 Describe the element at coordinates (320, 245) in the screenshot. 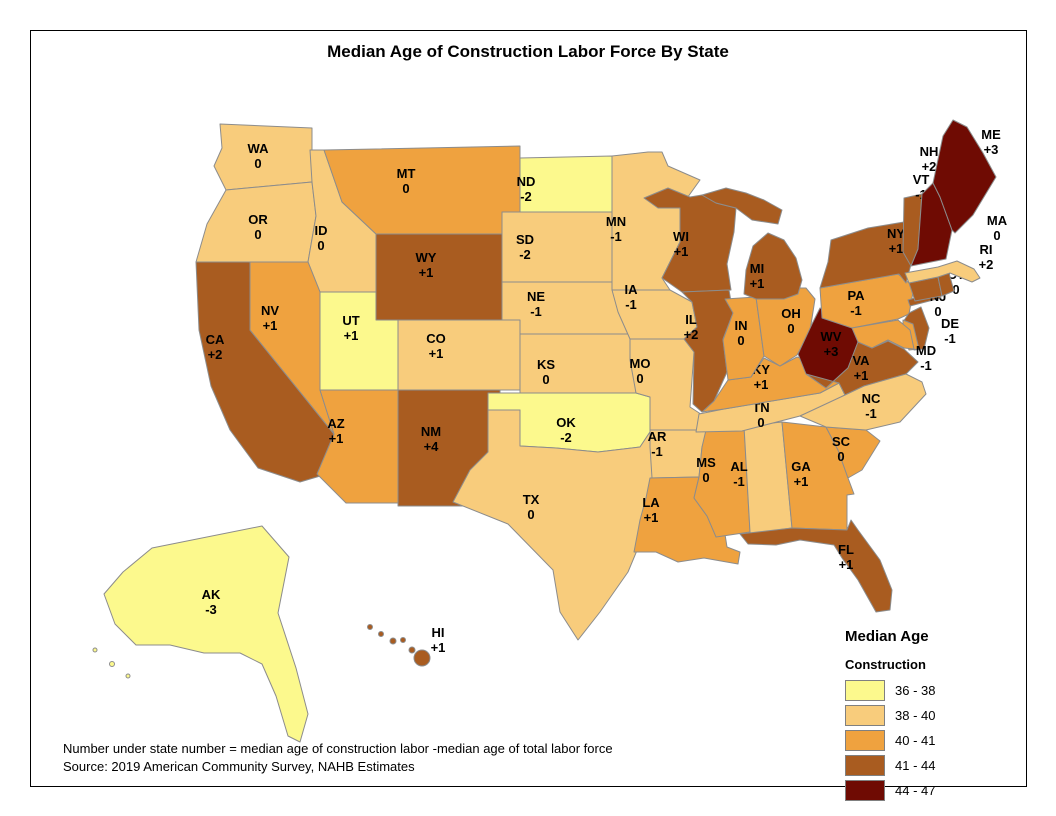

I see `label-id-value: 0` at that location.